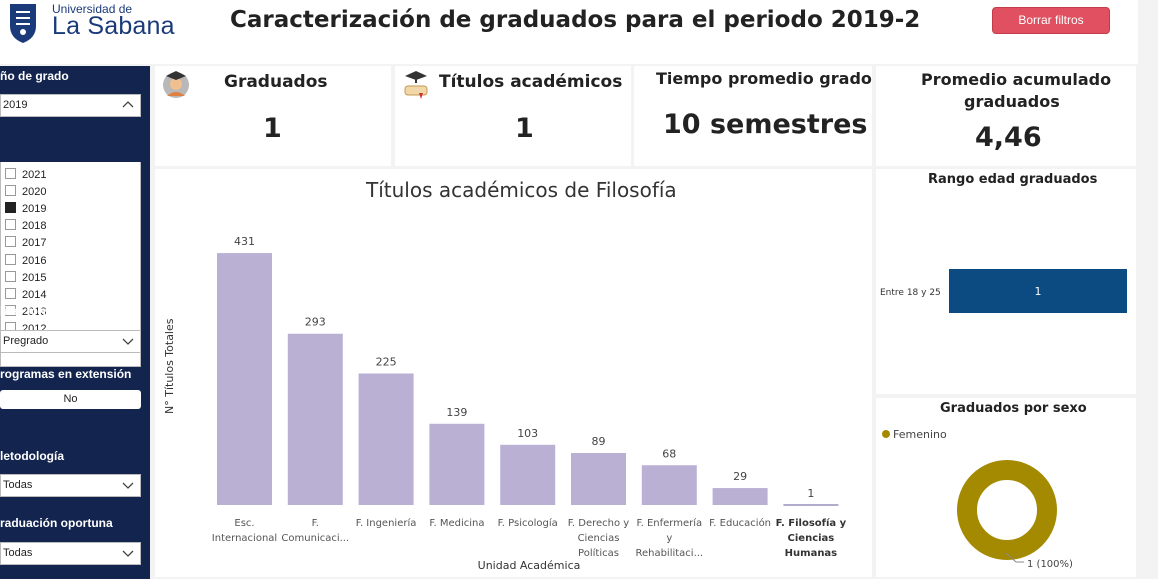  What do you see at coordinates (34, 294) in the screenshot?
I see `year-option-label: 2014` at bounding box center [34, 294].